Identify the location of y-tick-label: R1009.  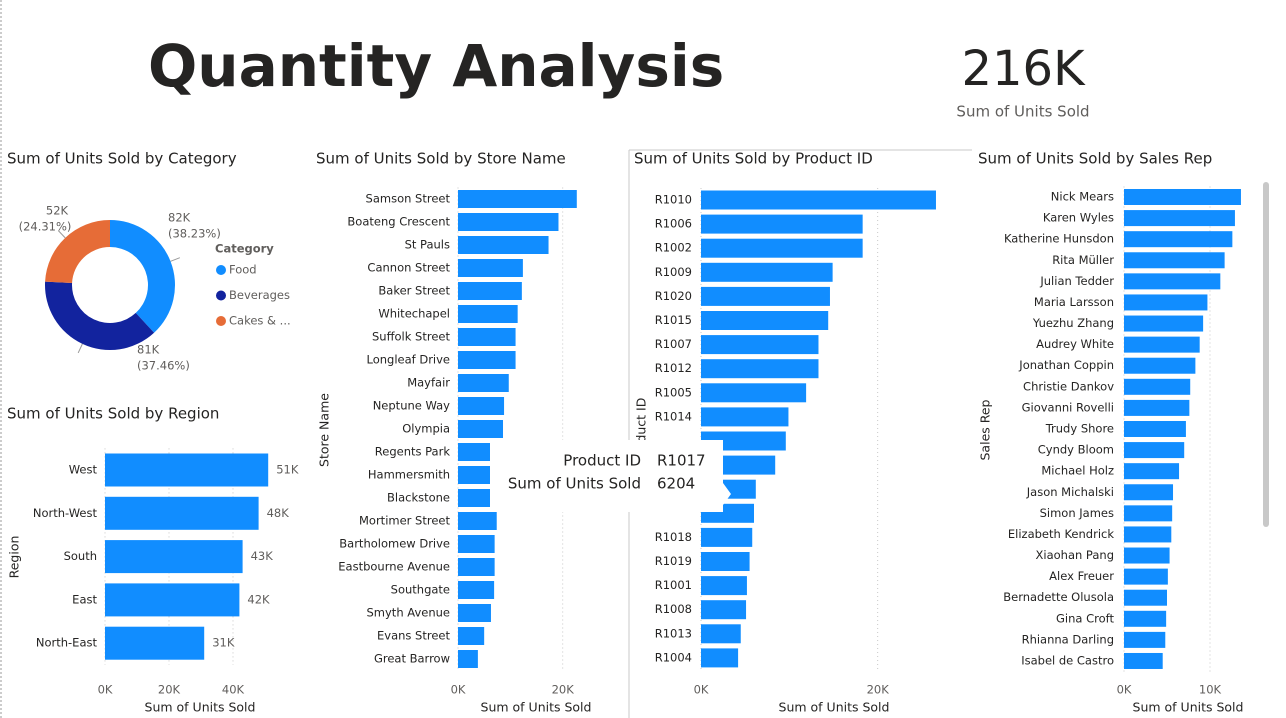
(673, 272).